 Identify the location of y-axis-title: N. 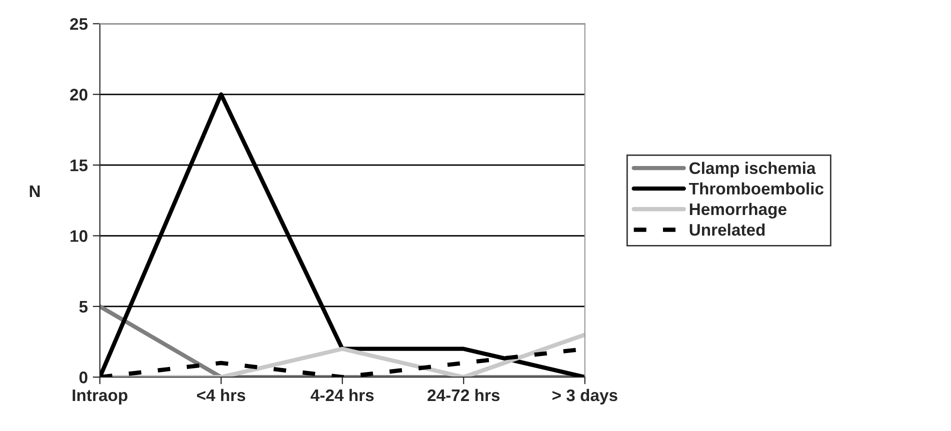
(35, 191).